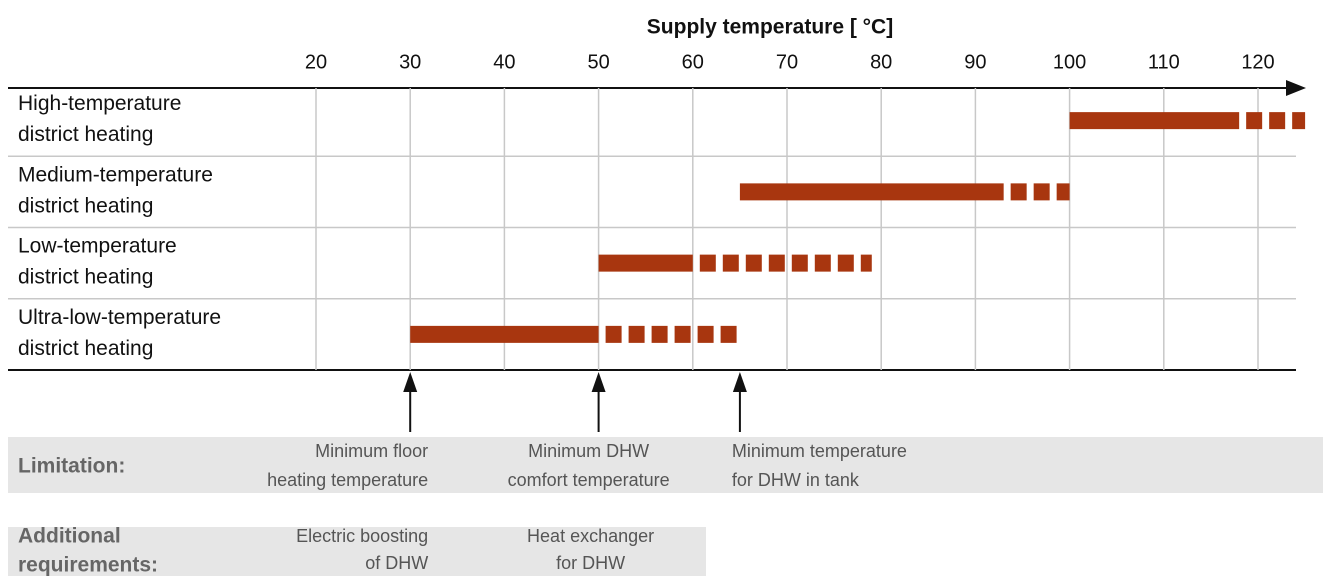 The height and width of the screenshot is (576, 1323). Describe the element at coordinates (589, 480) in the screenshot. I see `limitation-text: comfort temperature` at that location.